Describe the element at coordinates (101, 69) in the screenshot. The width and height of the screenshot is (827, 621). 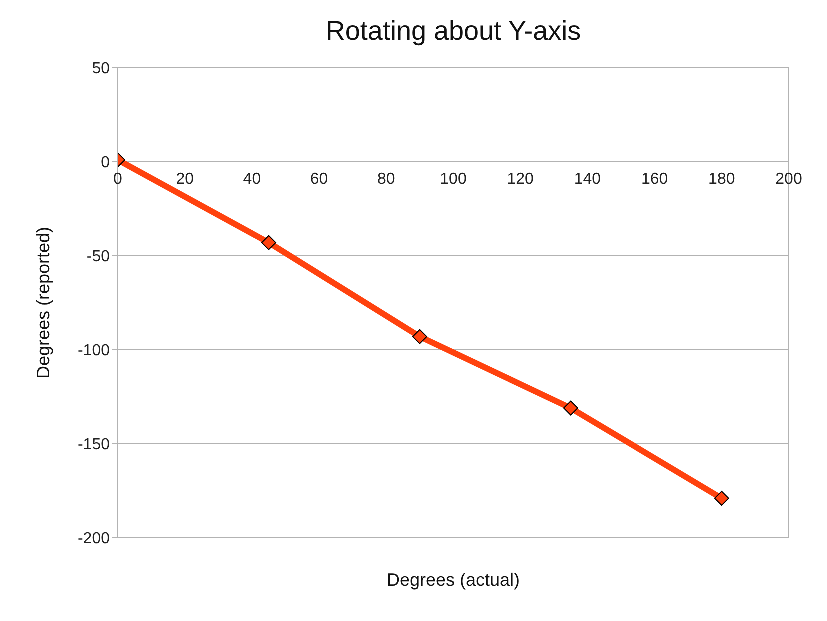
I see `y-tick-label: 50` at that location.